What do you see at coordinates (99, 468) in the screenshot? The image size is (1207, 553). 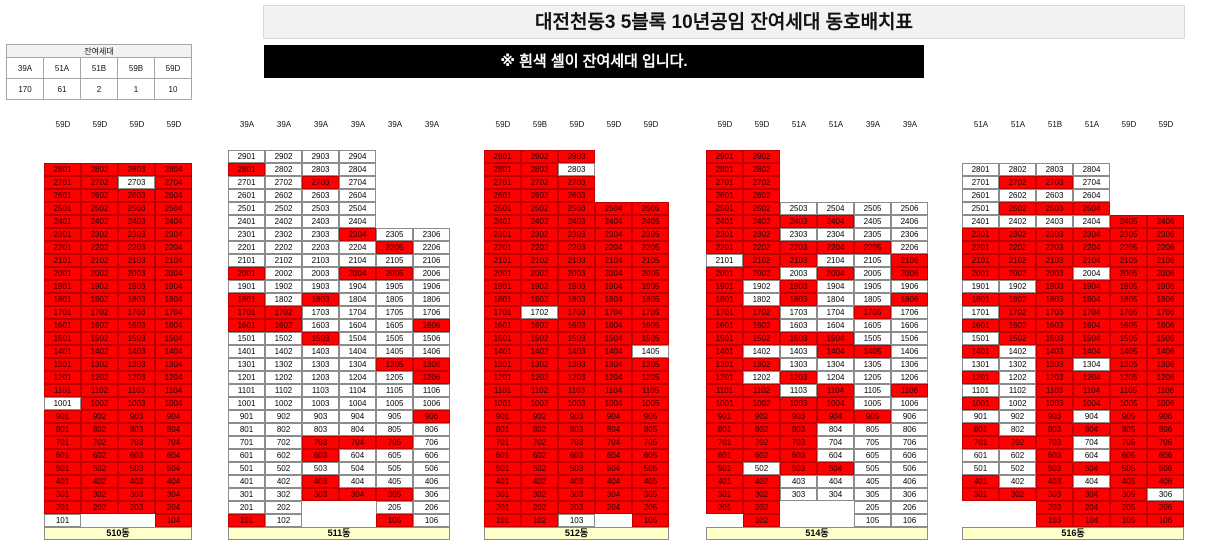 I see `unit-cell-sold: 502` at bounding box center [99, 468].